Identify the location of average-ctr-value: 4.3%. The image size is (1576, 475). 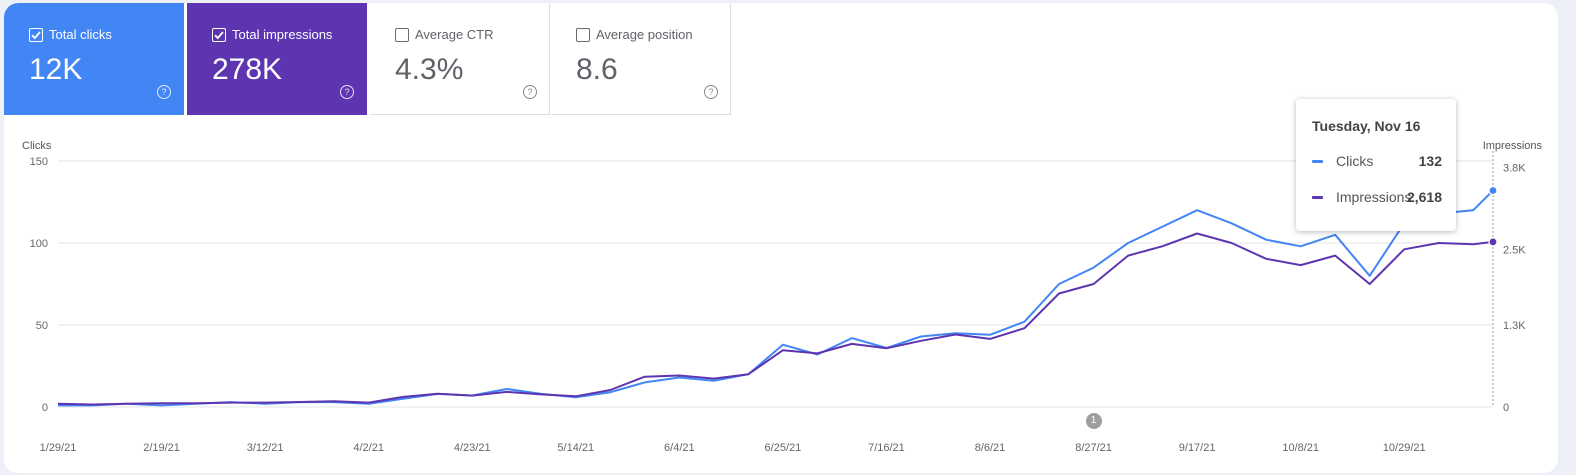
(429, 69).